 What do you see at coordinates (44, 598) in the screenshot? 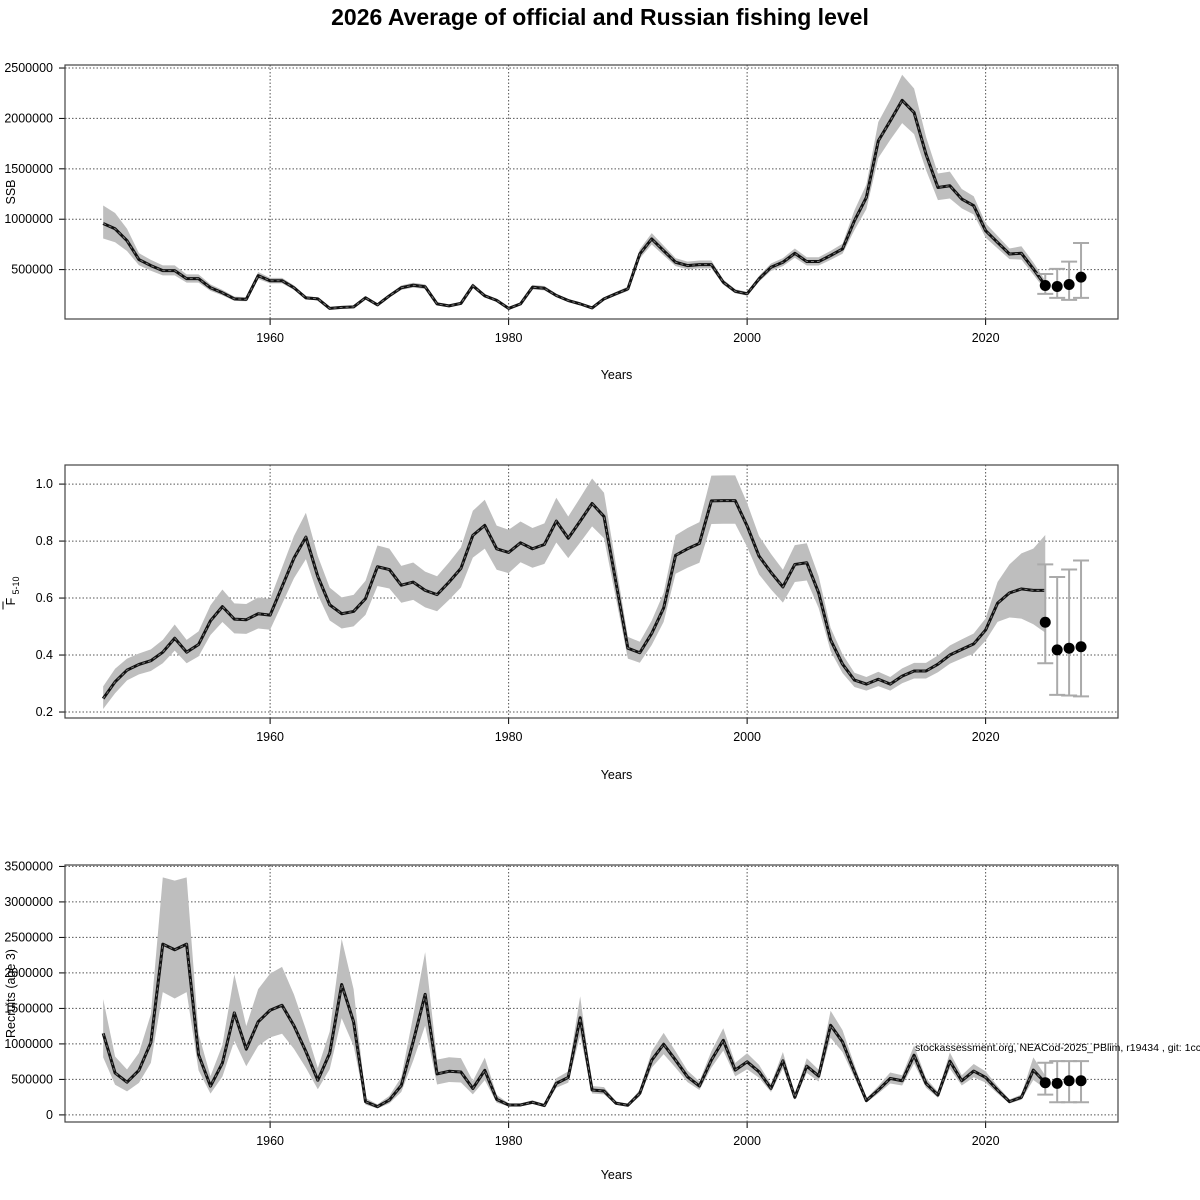
I see `y-tick-label: 0.6` at bounding box center [44, 598].